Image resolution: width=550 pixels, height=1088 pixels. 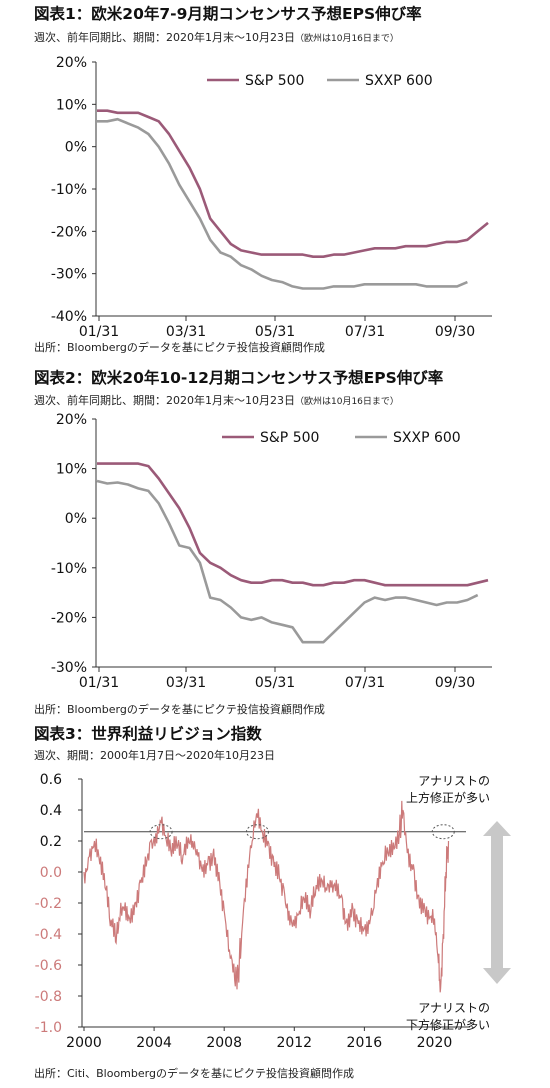 I want to click on y-tick-label: 0.4, so click(x=51, y=811).